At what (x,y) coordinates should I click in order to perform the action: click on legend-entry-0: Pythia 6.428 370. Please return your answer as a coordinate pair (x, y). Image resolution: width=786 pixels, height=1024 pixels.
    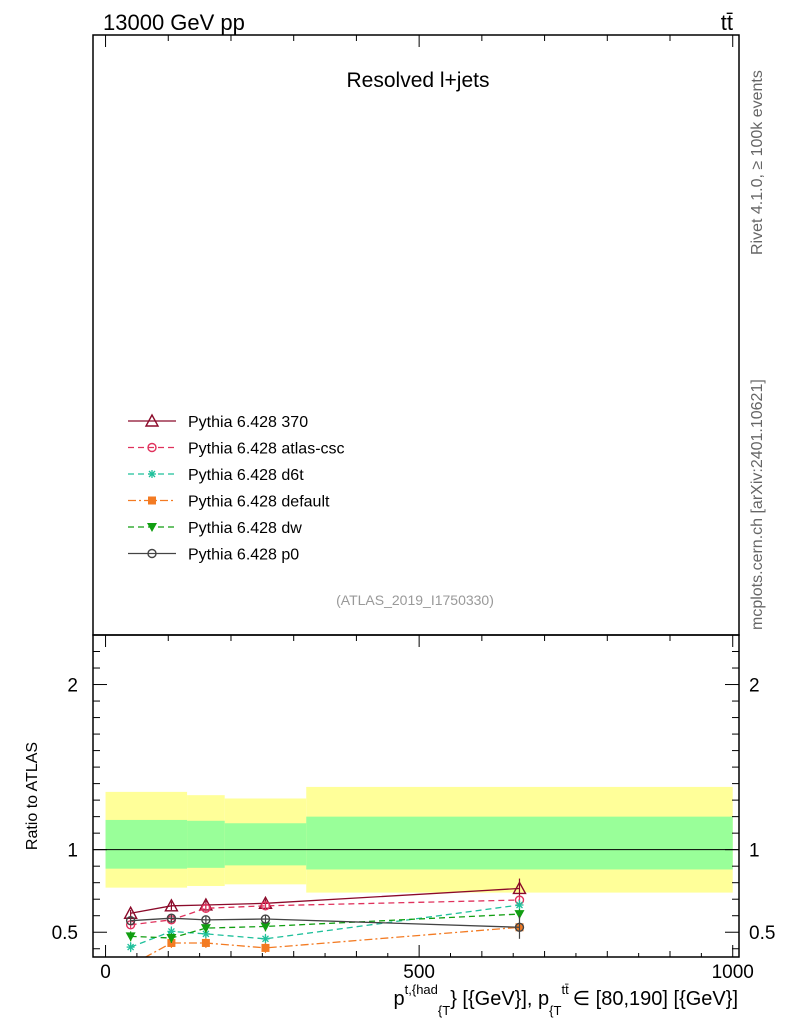
    Looking at the image, I should click on (218, 422).